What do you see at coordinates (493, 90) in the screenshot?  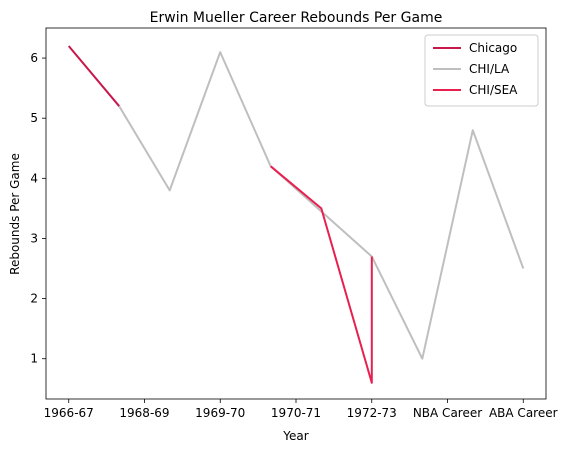 I see `legend-label-2: CHI/SEA` at bounding box center [493, 90].